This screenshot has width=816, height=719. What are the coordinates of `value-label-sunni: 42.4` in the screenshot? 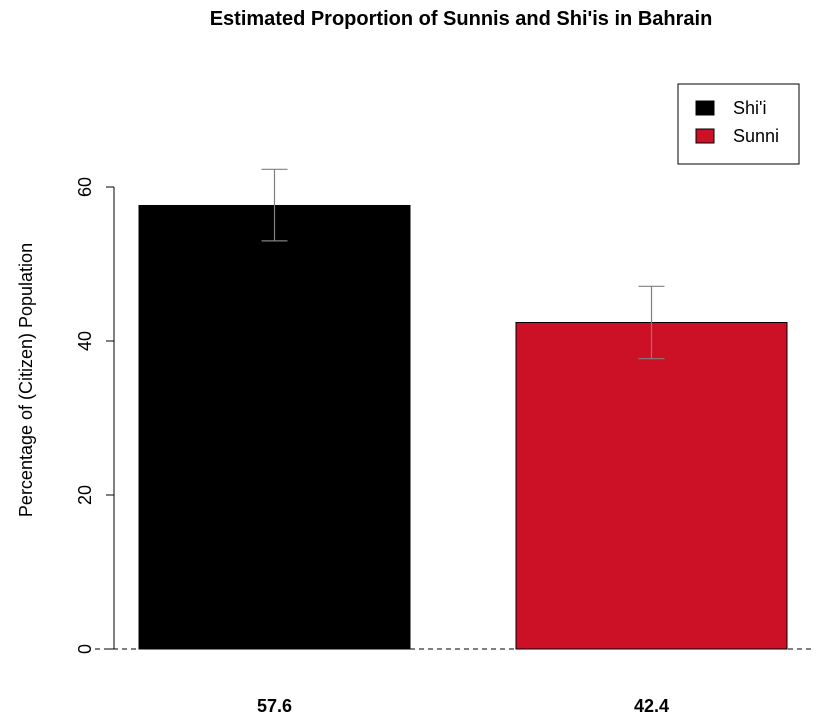 It's located at (651, 706).